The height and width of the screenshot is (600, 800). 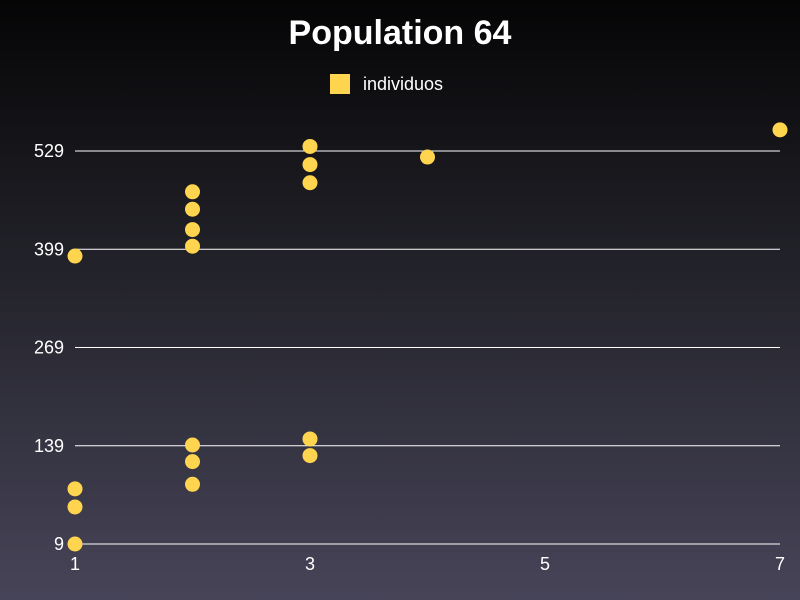 I want to click on y-tick-labels: 9 139 269 399 529, so click(x=49, y=347).